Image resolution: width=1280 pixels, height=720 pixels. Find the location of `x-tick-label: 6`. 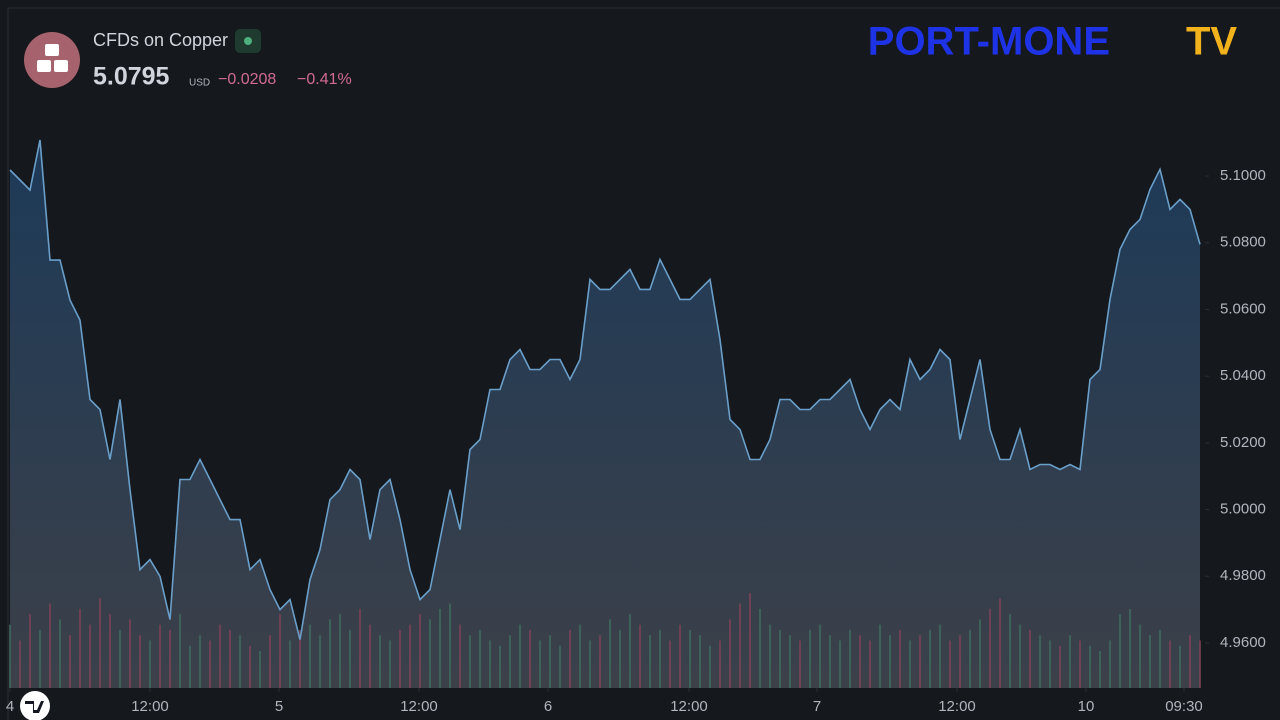

x-tick-label: 6 is located at coordinates (548, 706).